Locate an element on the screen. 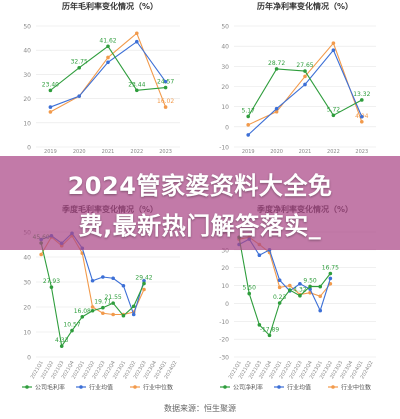  x-tick-label: 2019 is located at coordinates (50, 152).